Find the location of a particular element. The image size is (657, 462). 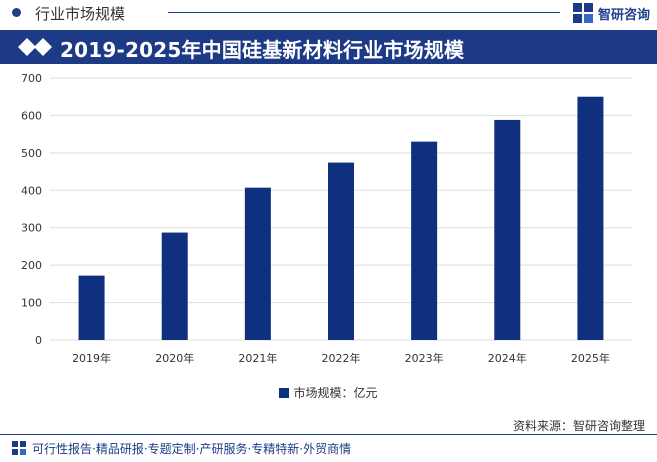

y-tick-label: 200 is located at coordinates (31, 265).